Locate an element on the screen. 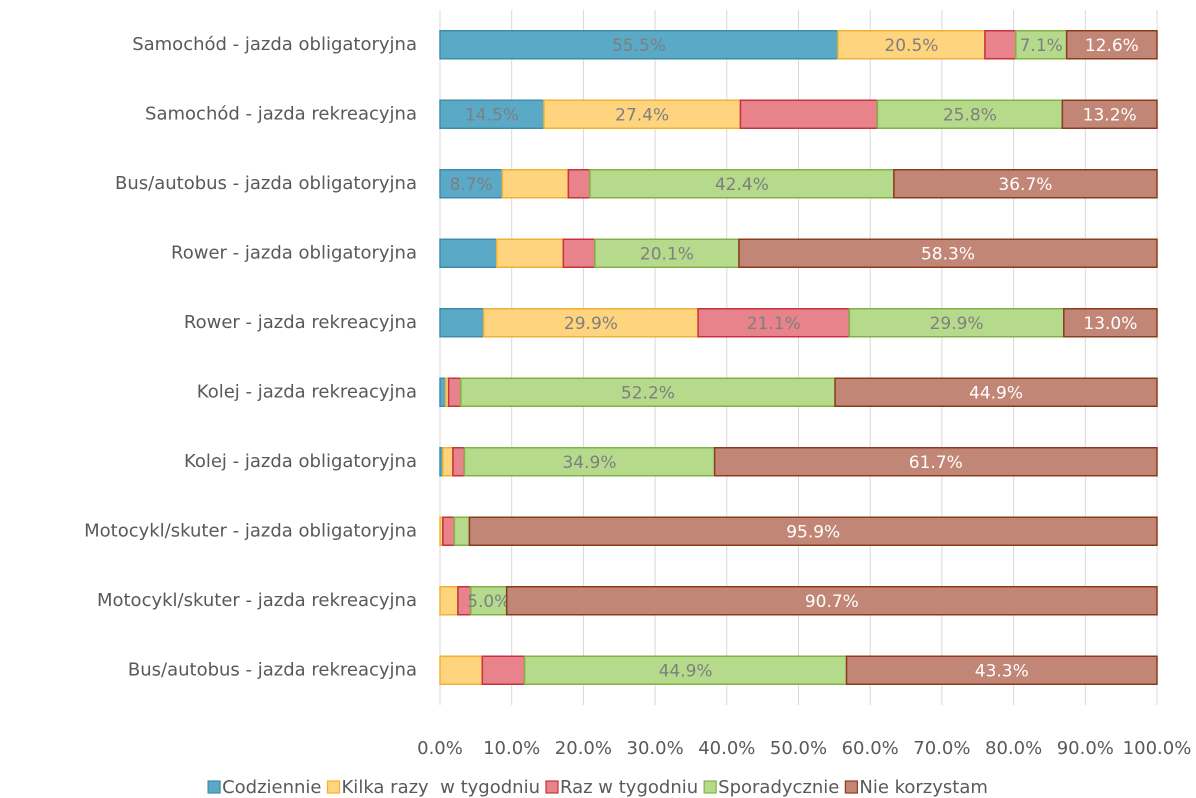  y-tick-label: Bus/autobus - jazda obligatoryjna is located at coordinates (266, 183).